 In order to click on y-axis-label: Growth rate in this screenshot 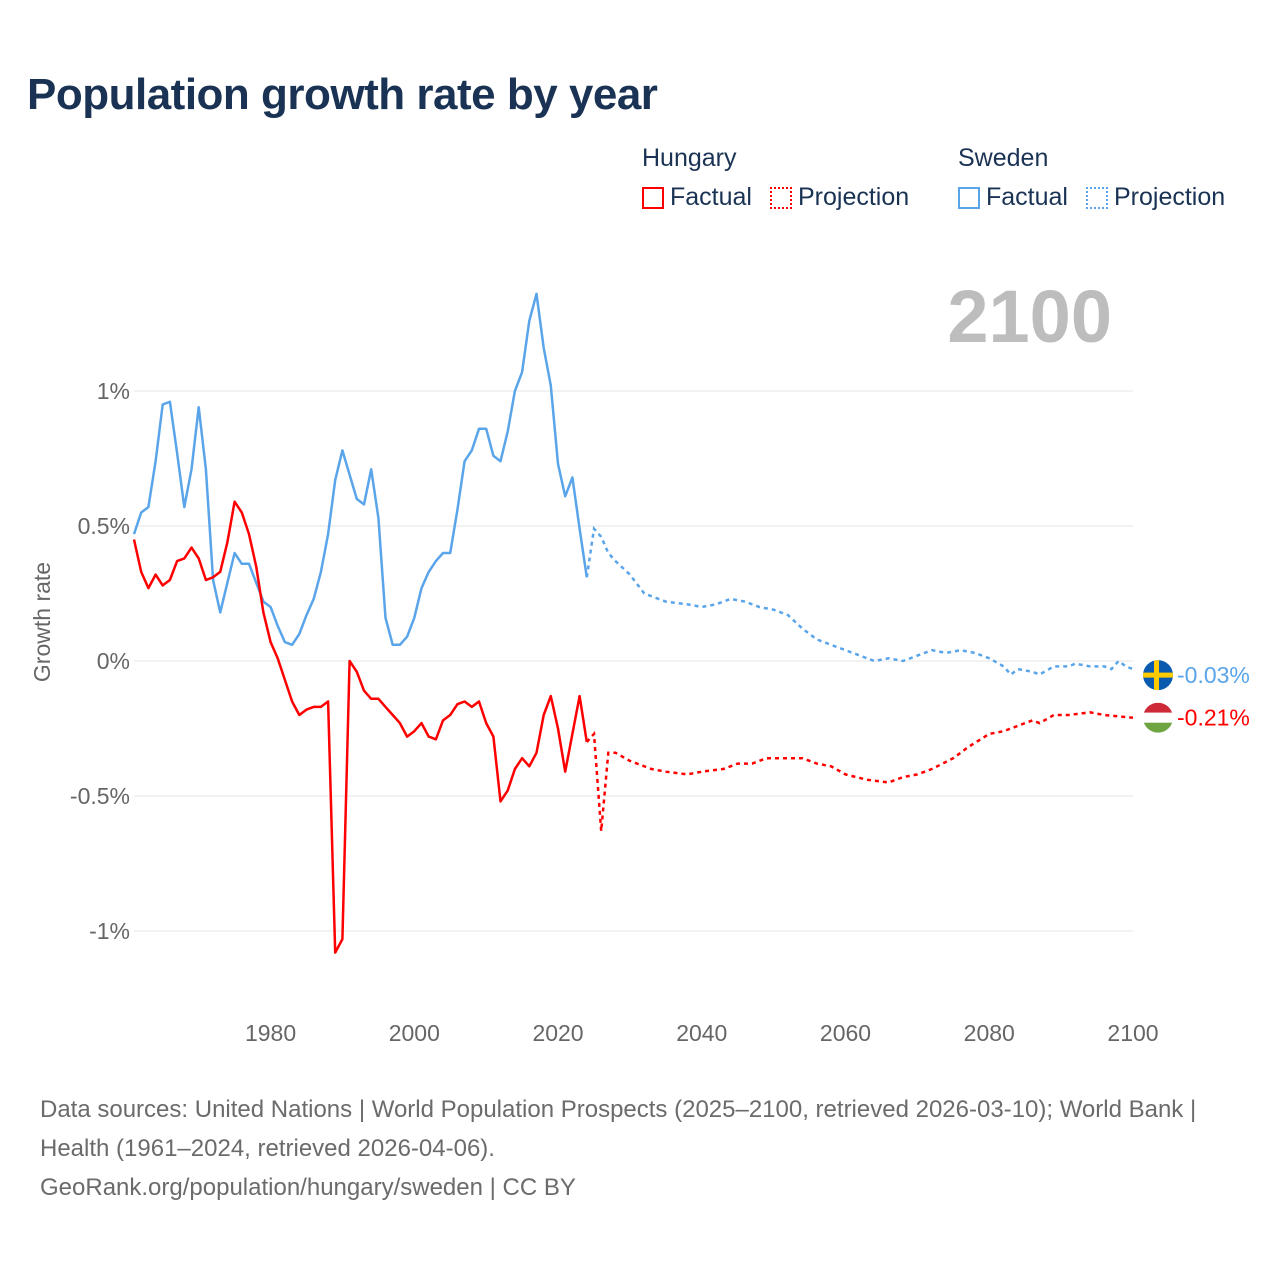, I will do `click(42, 622)`.